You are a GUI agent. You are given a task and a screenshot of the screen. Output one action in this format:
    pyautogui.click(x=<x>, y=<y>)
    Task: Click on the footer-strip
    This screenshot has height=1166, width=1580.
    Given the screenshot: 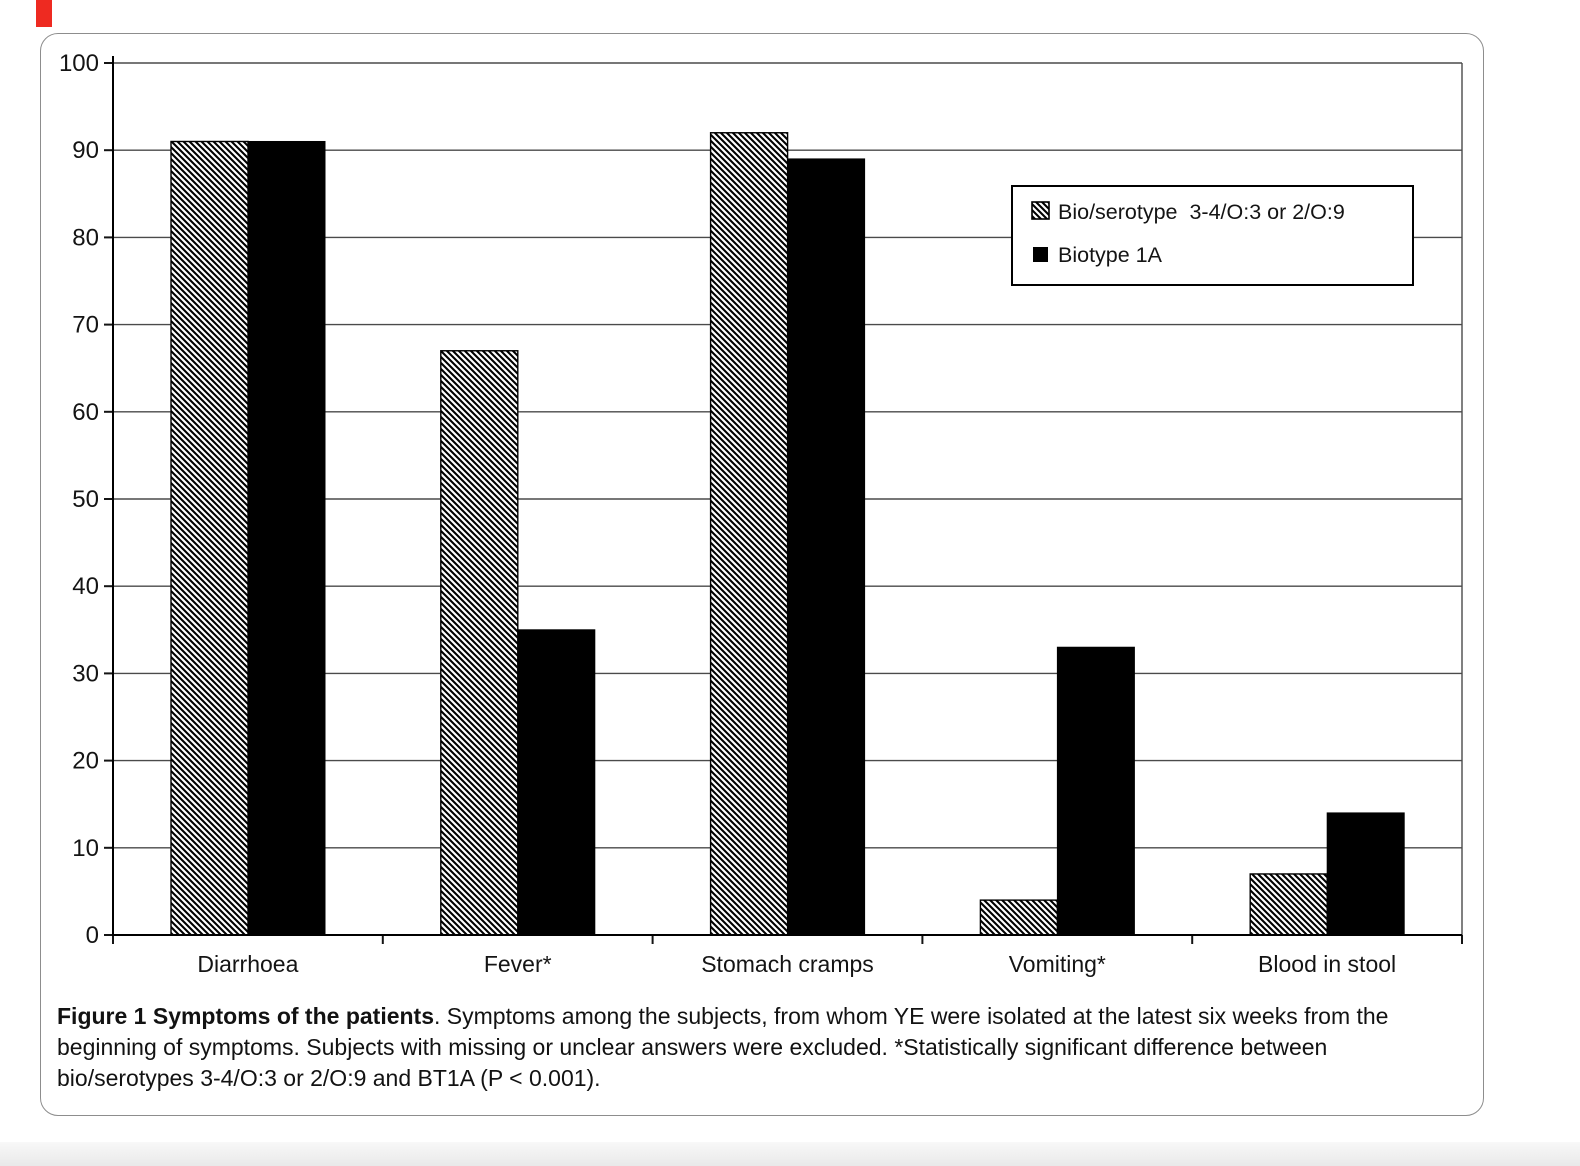 What is the action you would take?
    pyautogui.click(x=790, y=1154)
    